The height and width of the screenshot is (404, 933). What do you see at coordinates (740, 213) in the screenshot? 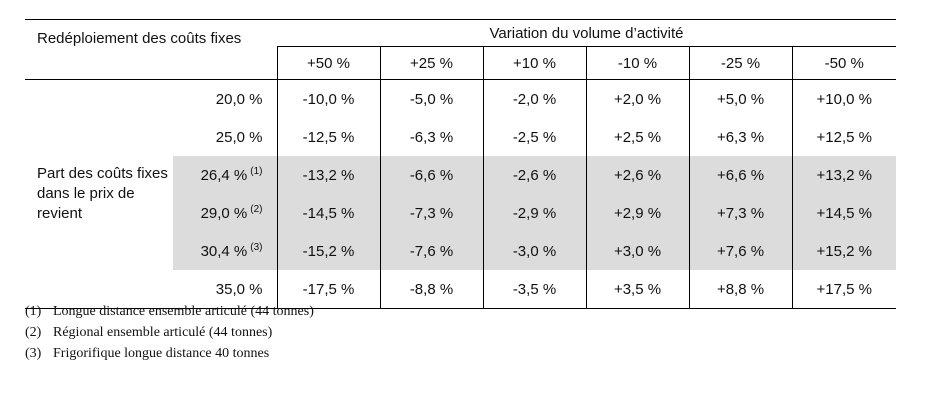
I see `table-cell: +7,3 %` at bounding box center [740, 213].